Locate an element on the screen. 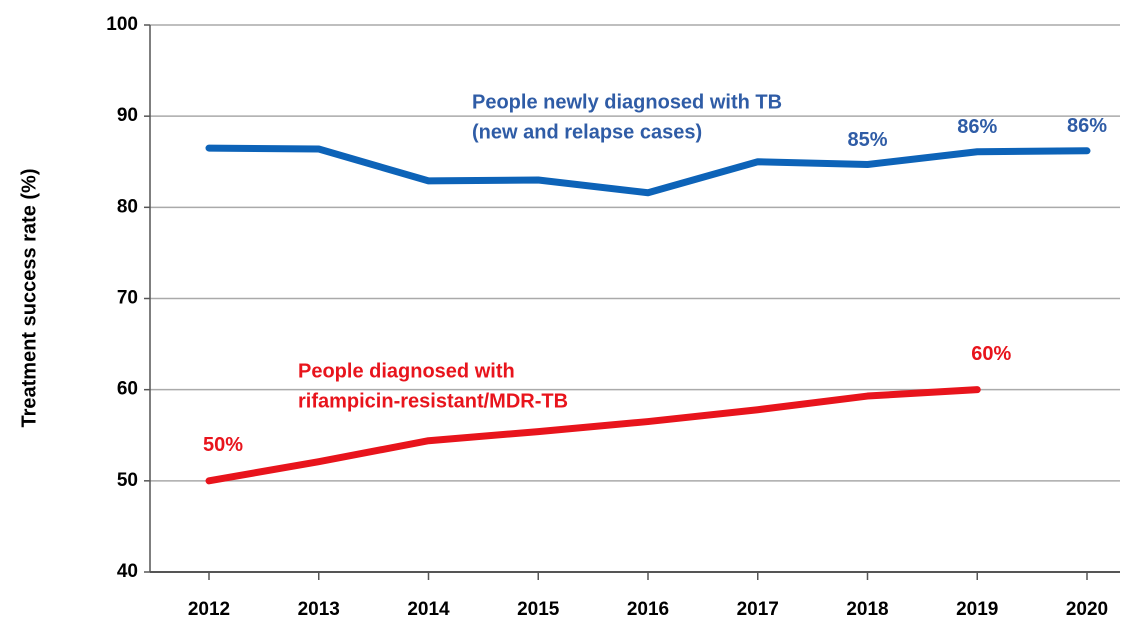 Image resolution: width=1125 pixels, height=625 pixels. x-tick-label: 2014 is located at coordinates (428, 609).